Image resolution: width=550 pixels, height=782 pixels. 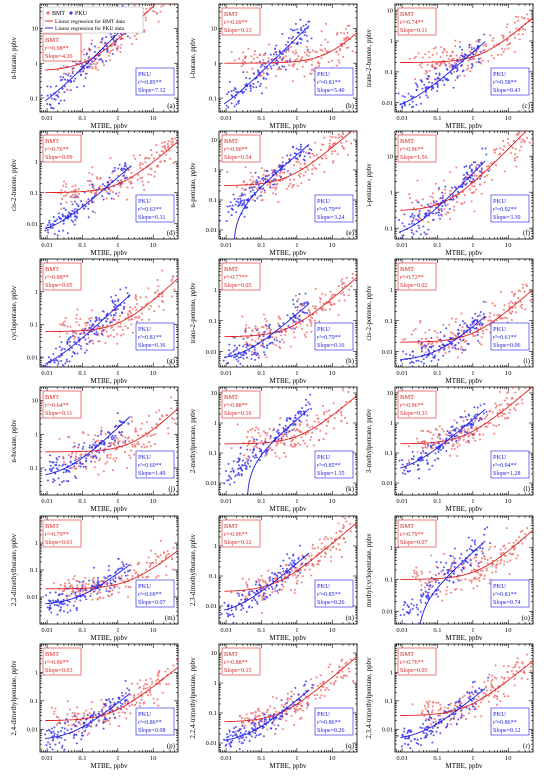 I want to click on pku-stats-slope: Slope=0.31, so click(x=152, y=218).